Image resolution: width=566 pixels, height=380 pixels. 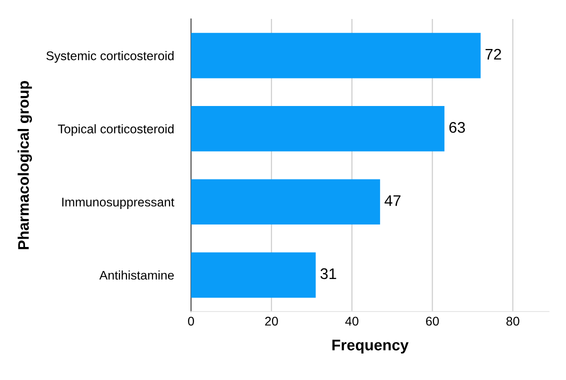 I want to click on x-tick-label: 20, so click(x=271, y=321).